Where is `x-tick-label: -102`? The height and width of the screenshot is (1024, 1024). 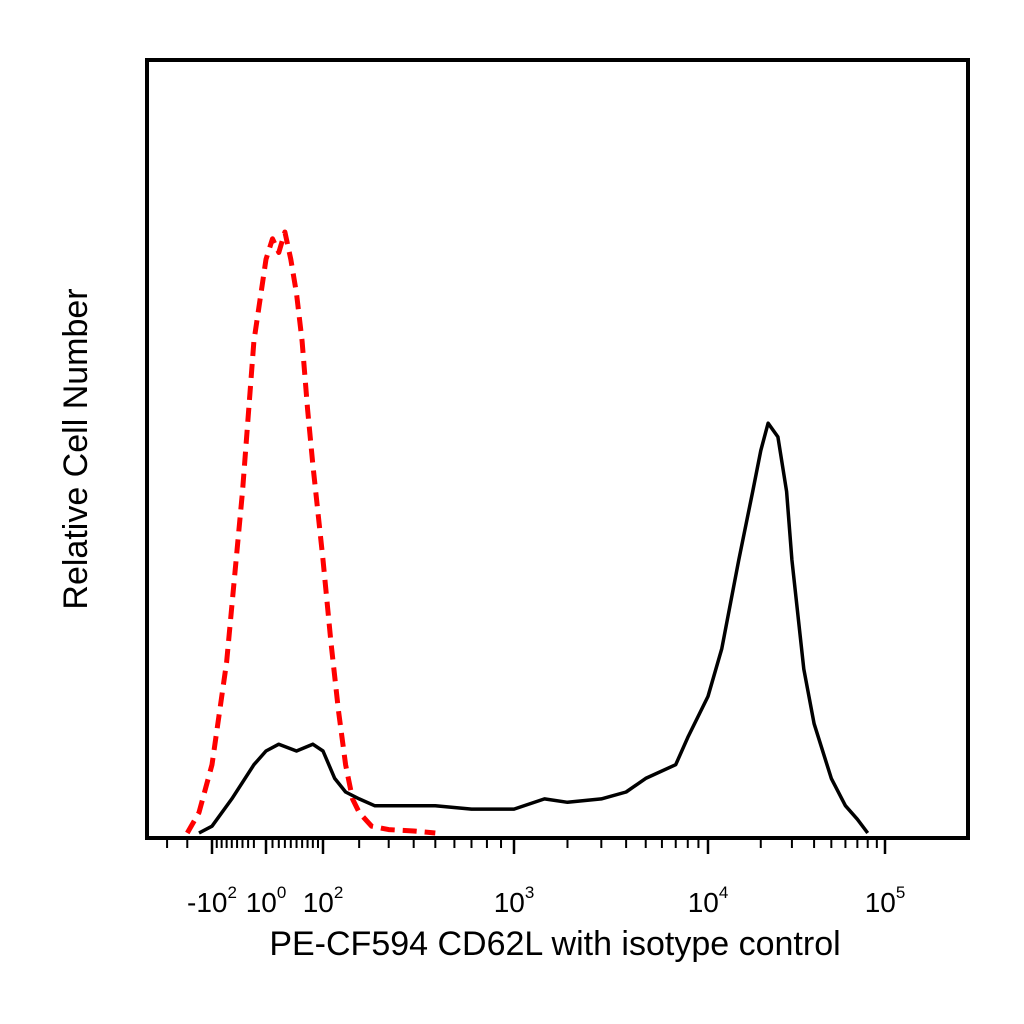
x-tick-label: -102 is located at coordinates (212, 900).